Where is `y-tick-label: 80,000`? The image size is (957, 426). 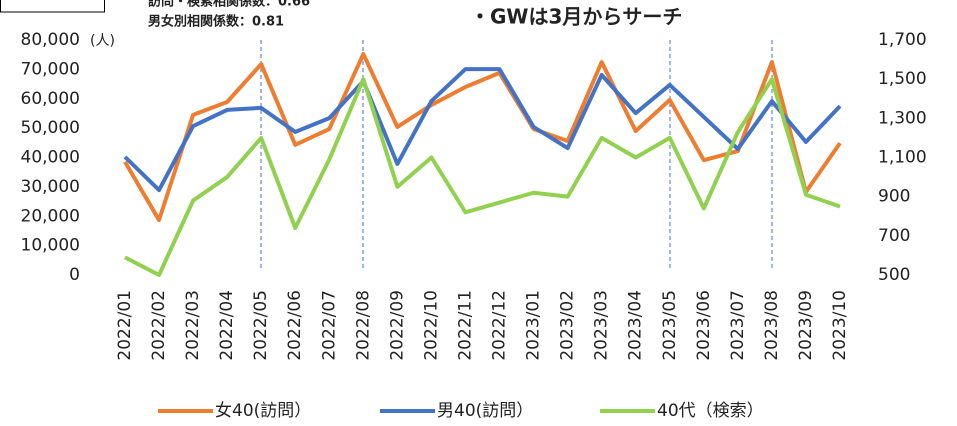
y-tick-label: 80,000 is located at coordinates (50, 40).